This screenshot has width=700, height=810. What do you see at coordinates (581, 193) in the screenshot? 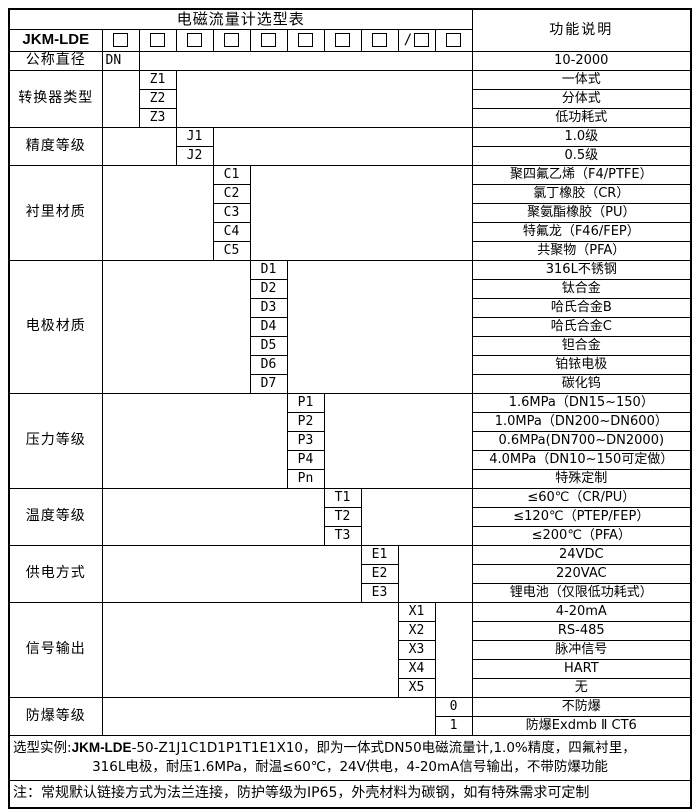
I see `option-description: 氯丁橡胶（CR）` at bounding box center [581, 193].